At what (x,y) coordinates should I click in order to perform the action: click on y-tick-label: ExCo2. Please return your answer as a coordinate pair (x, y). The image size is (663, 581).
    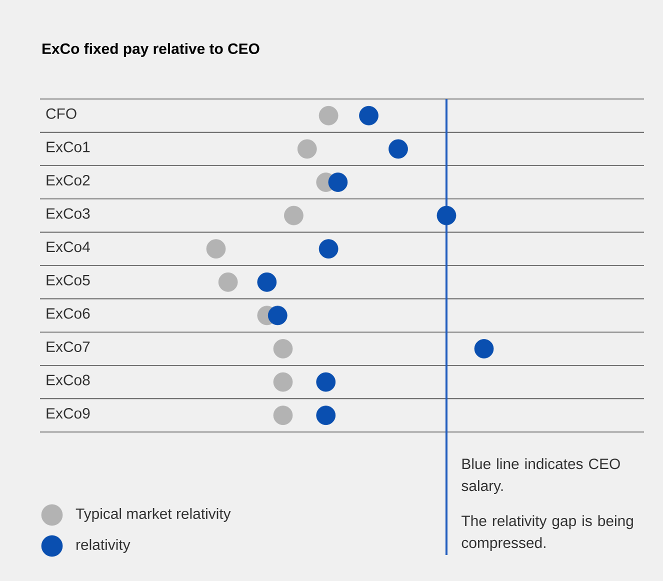
    Looking at the image, I should click on (68, 180).